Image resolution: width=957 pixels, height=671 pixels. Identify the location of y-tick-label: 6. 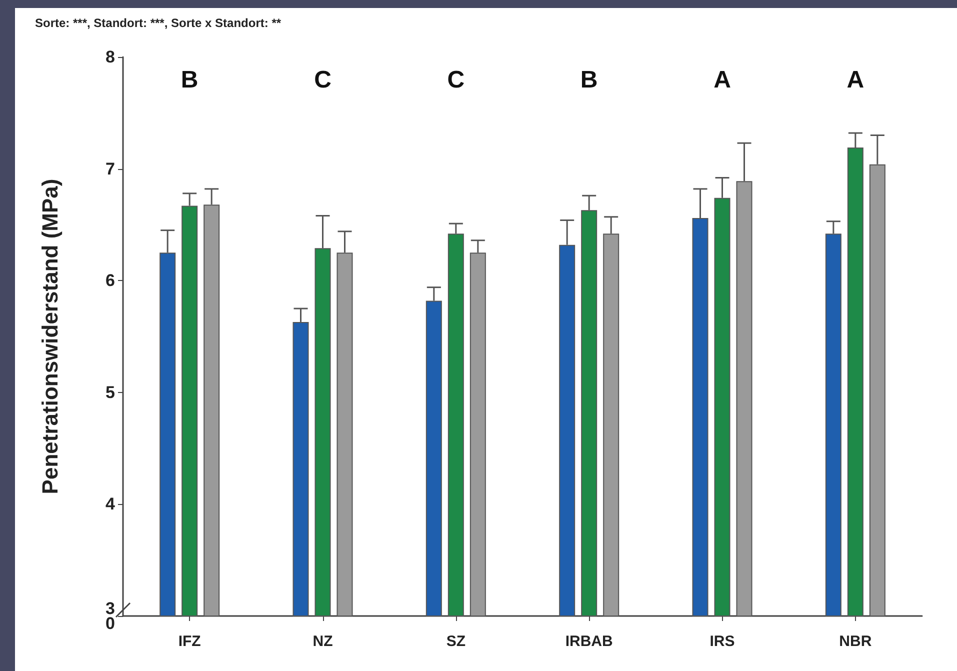
(110, 280).